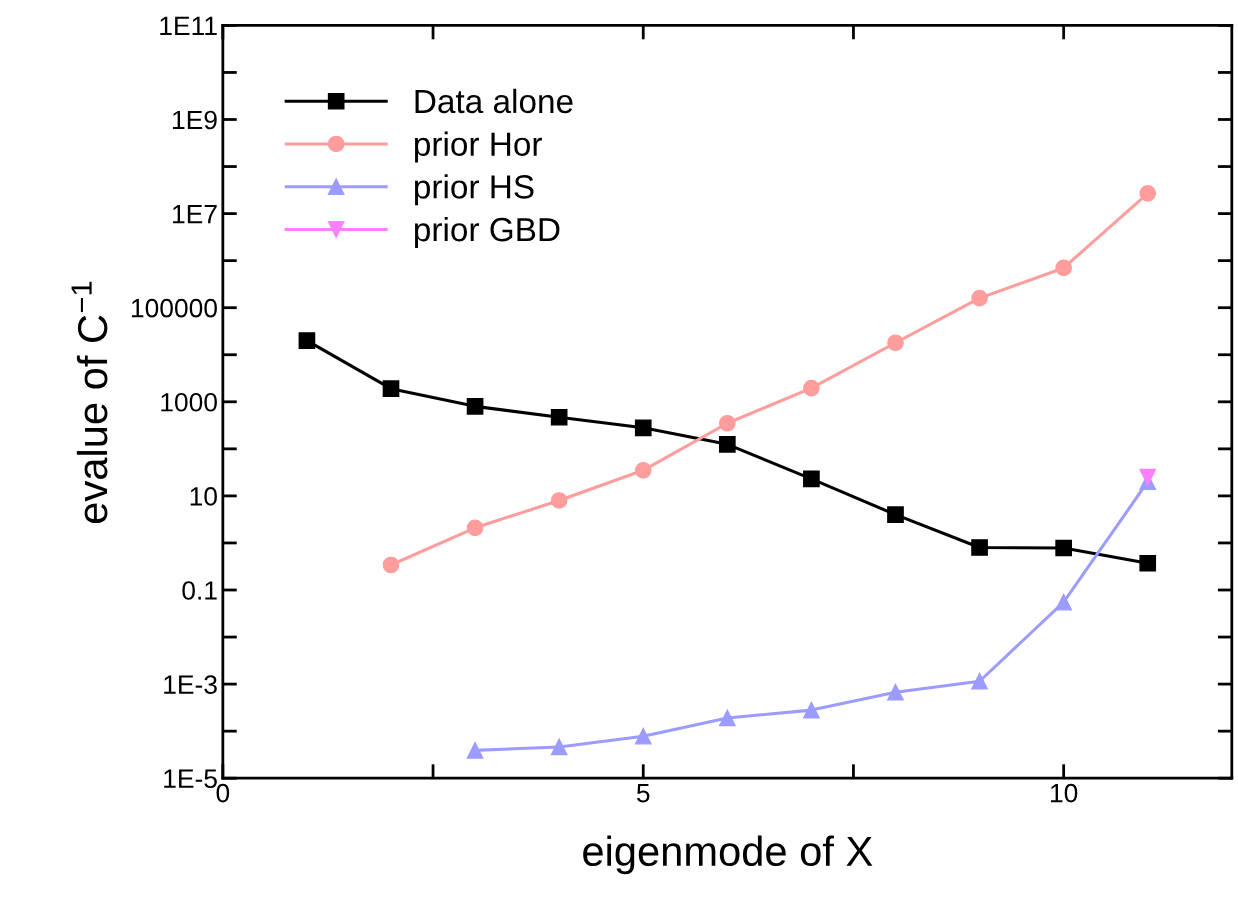 The height and width of the screenshot is (907, 1238). Describe the element at coordinates (188, 25) in the screenshot. I see `y-tick-label: 1E11` at that location.